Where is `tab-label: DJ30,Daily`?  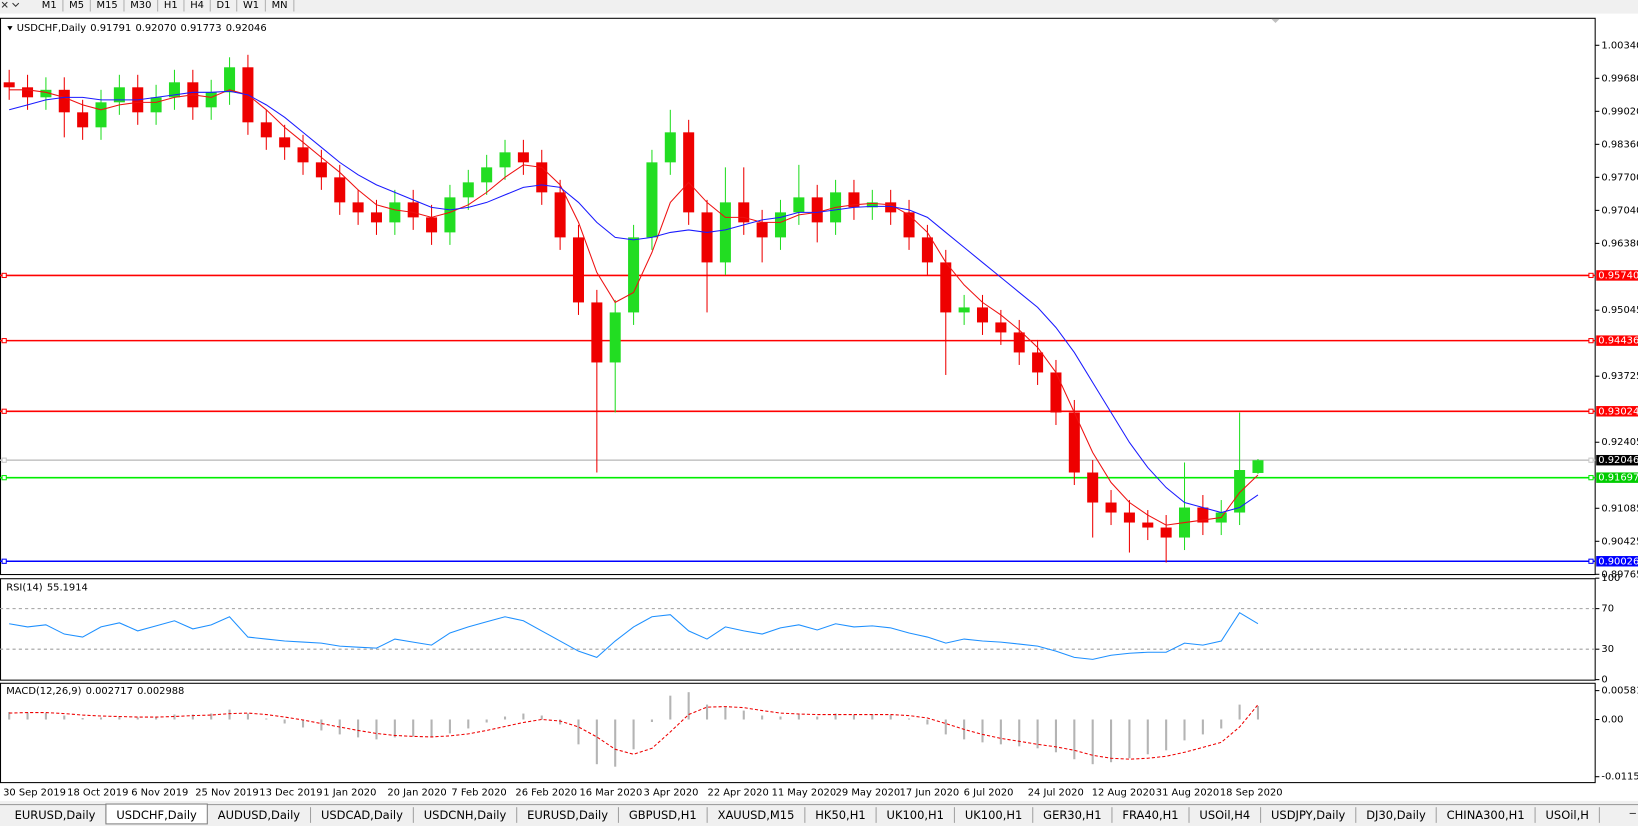 tab-label: DJ30,Daily is located at coordinates (1396, 815).